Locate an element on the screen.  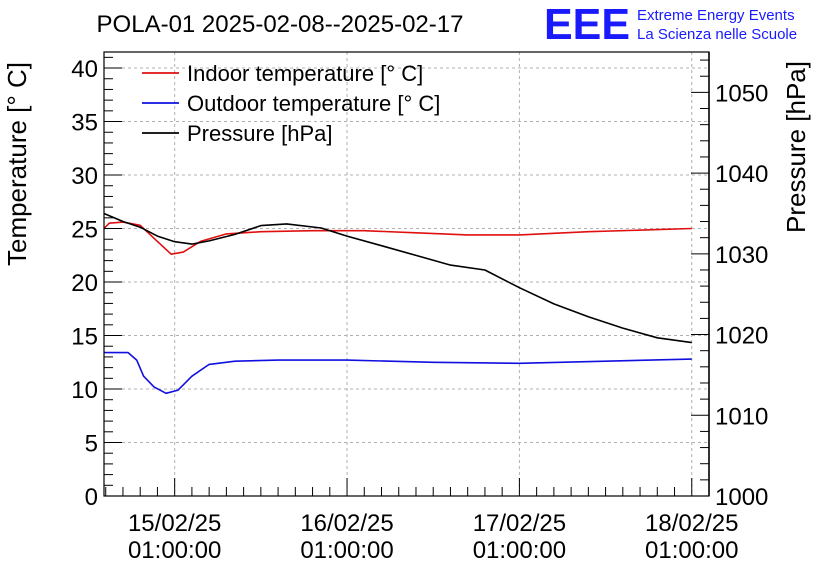
legend-label-1: Outdoor temperature [° C] is located at coordinates (313, 103).